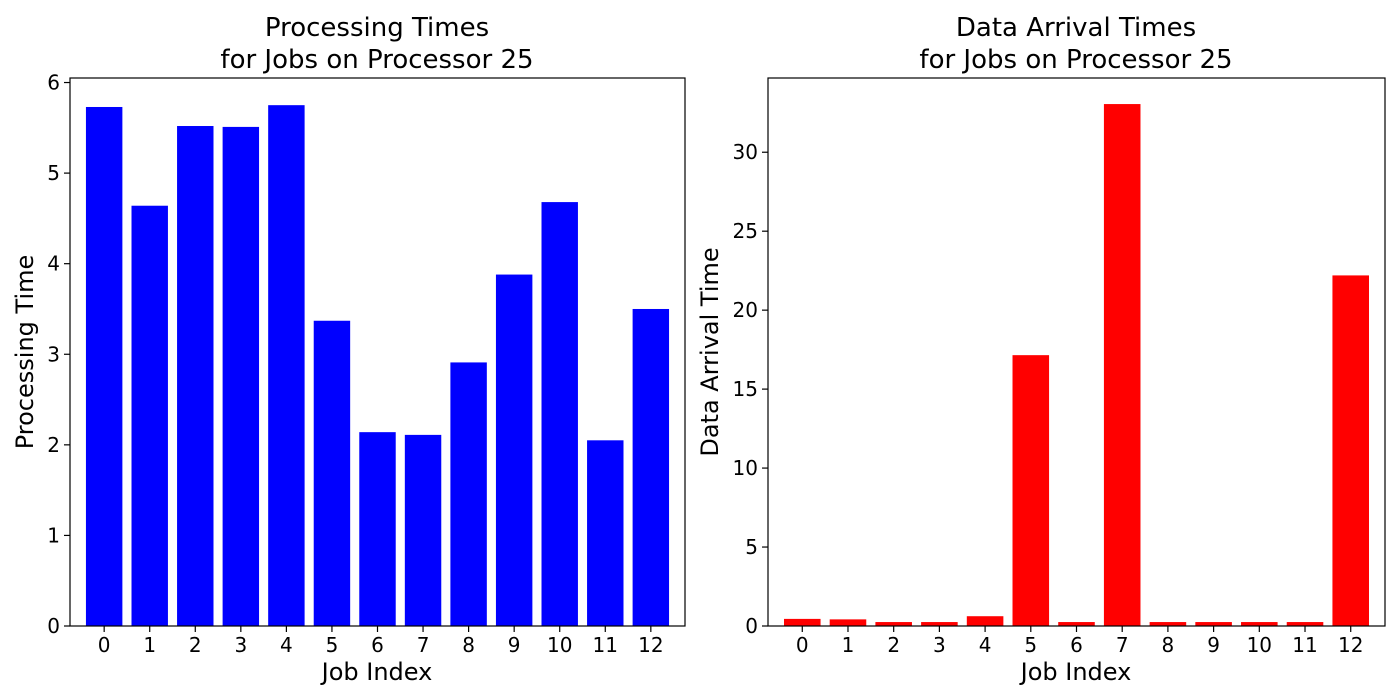 The height and width of the screenshot is (700, 1400). Describe the element at coordinates (53, 264) in the screenshot. I see `y-tick-label: 4` at that location.